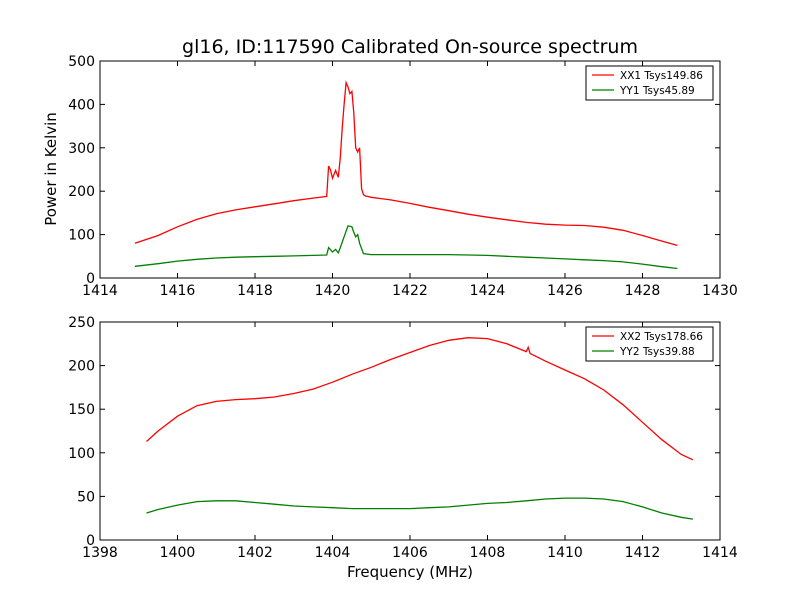 The image size is (800, 600). What do you see at coordinates (51, 169) in the screenshot?
I see `y-axis-label: Power in Kelvin` at bounding box center [51, 169].